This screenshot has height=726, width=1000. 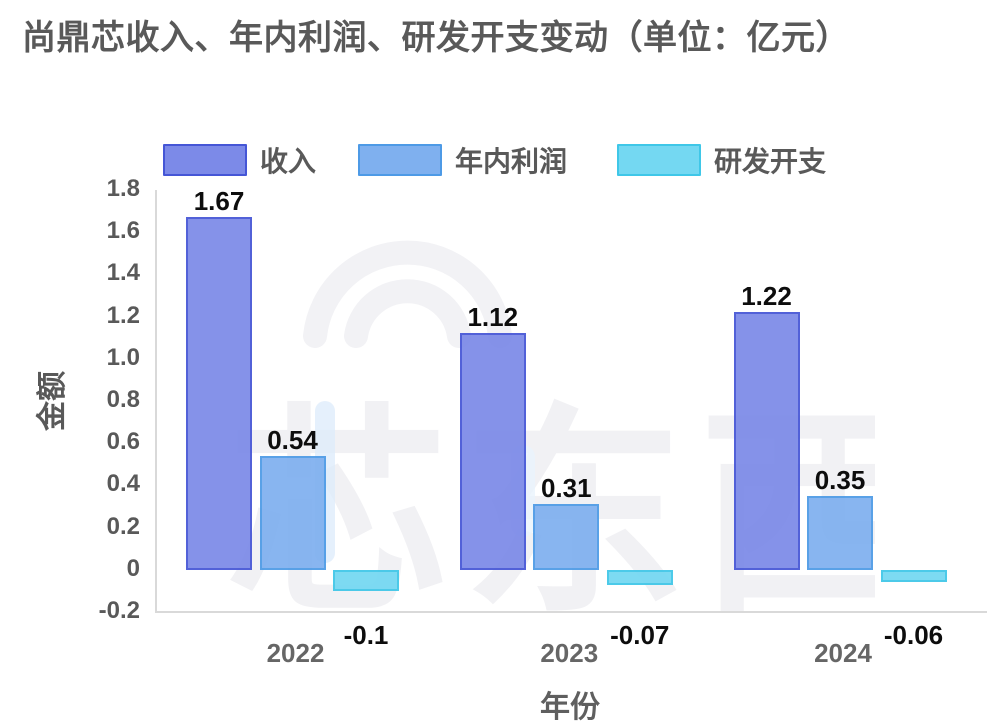 I want to click on x-axis-title: 年份, so click(x=570, y=707).